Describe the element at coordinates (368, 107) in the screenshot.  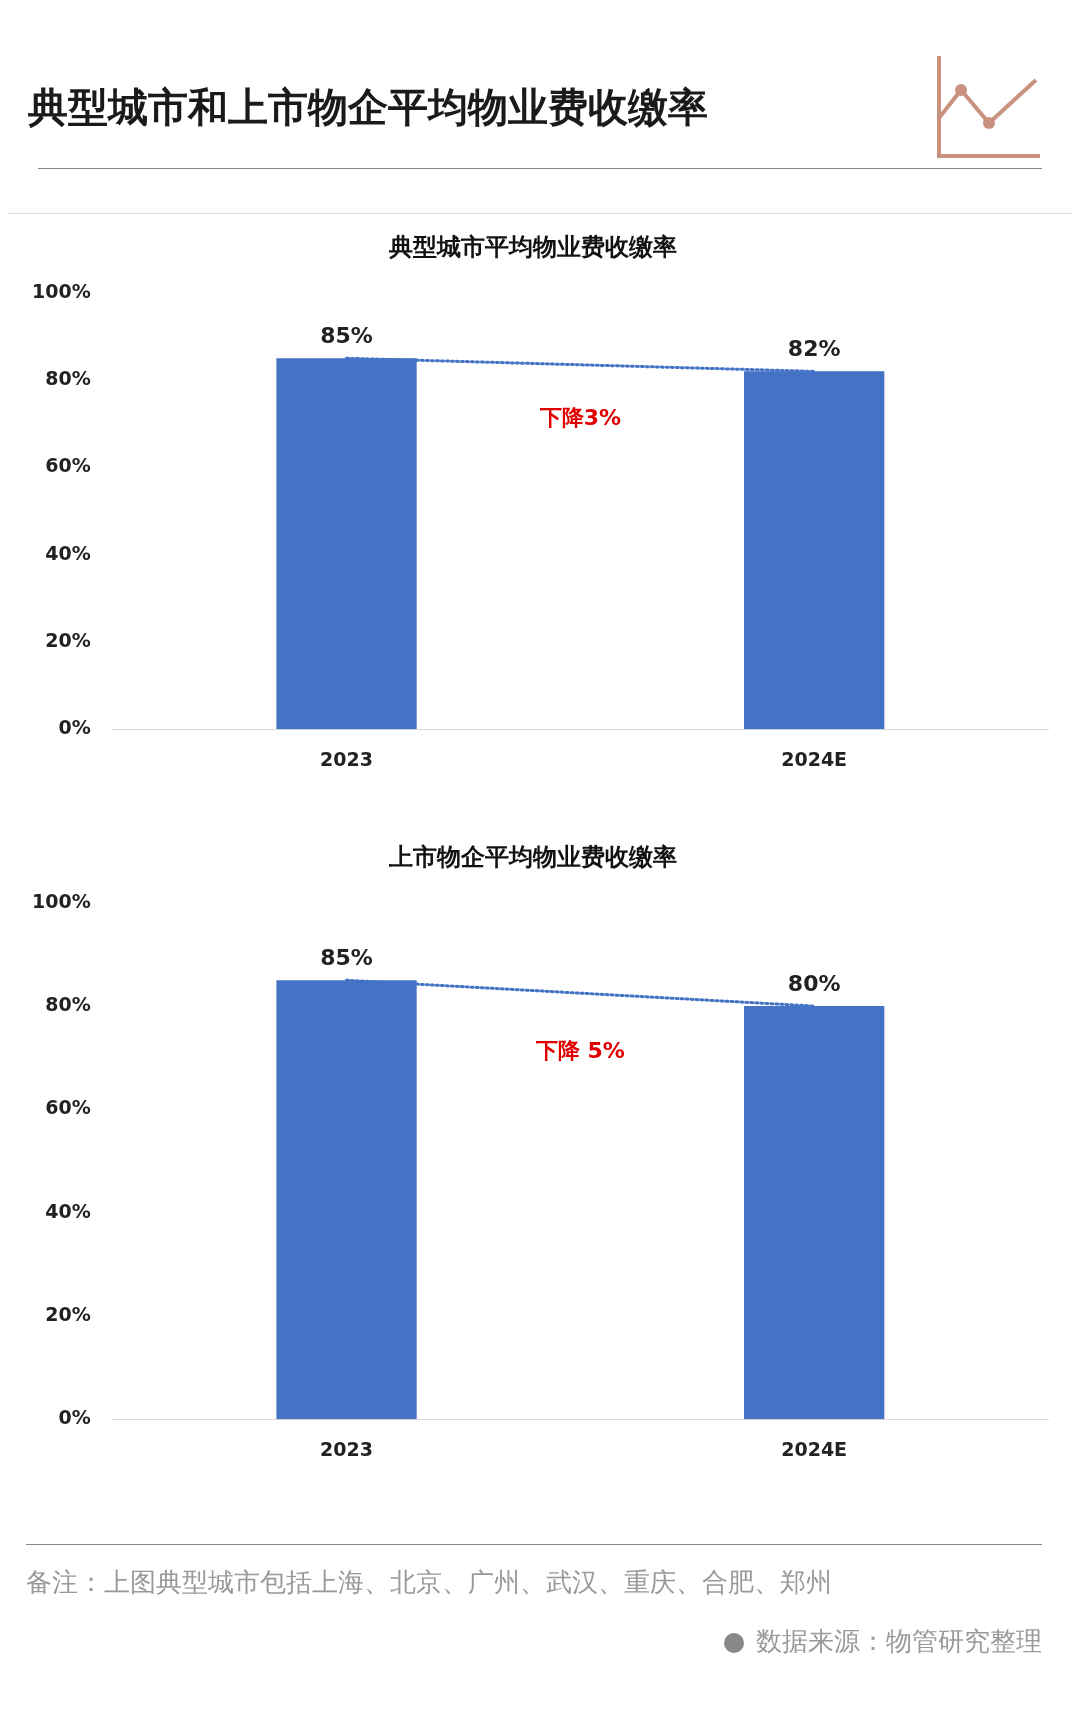
I see `chart-title: 典型城市和上市物企平均物业费收缴率` at that location.